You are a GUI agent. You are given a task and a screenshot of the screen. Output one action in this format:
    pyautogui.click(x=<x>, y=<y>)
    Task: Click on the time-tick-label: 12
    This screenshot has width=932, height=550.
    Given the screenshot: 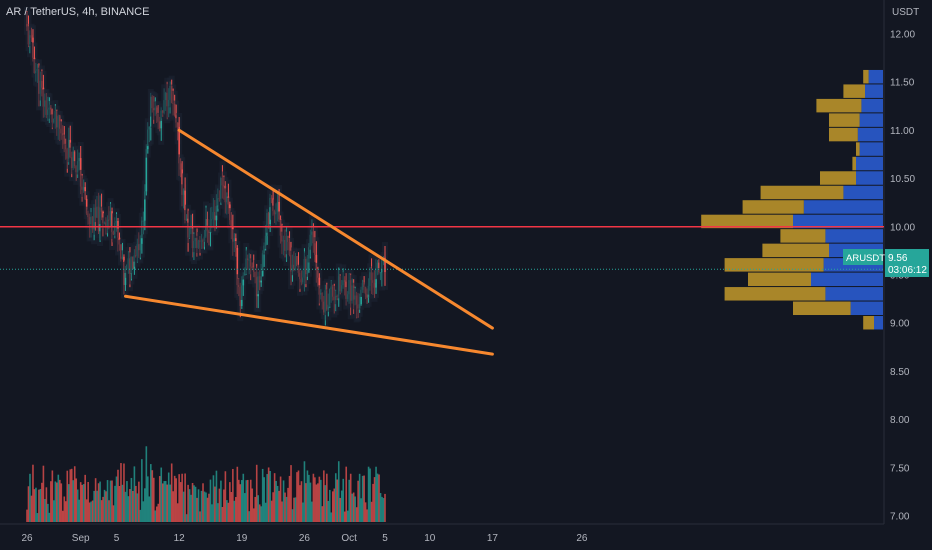 What is the action you would take?
    pyautogui.click(x=180, y=538)
    